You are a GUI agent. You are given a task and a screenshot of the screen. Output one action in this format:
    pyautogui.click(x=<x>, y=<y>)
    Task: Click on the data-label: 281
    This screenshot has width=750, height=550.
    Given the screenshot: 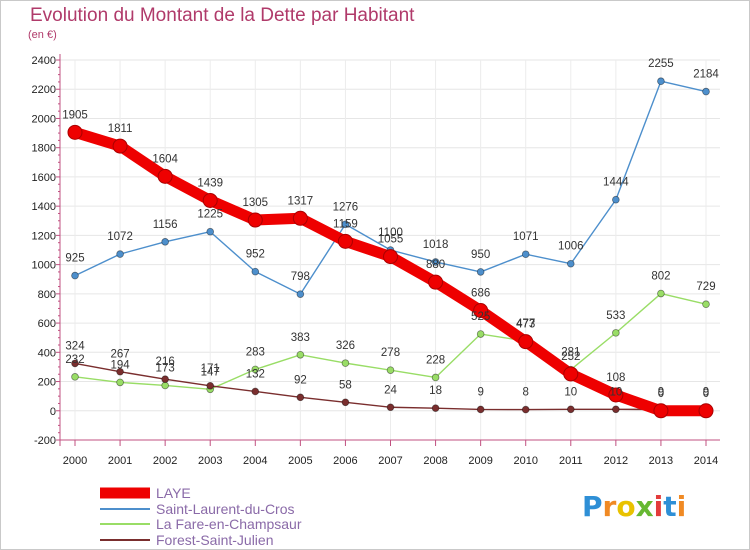 What is the action you would take?
    pyautogui.click(x=570, y=353)
    